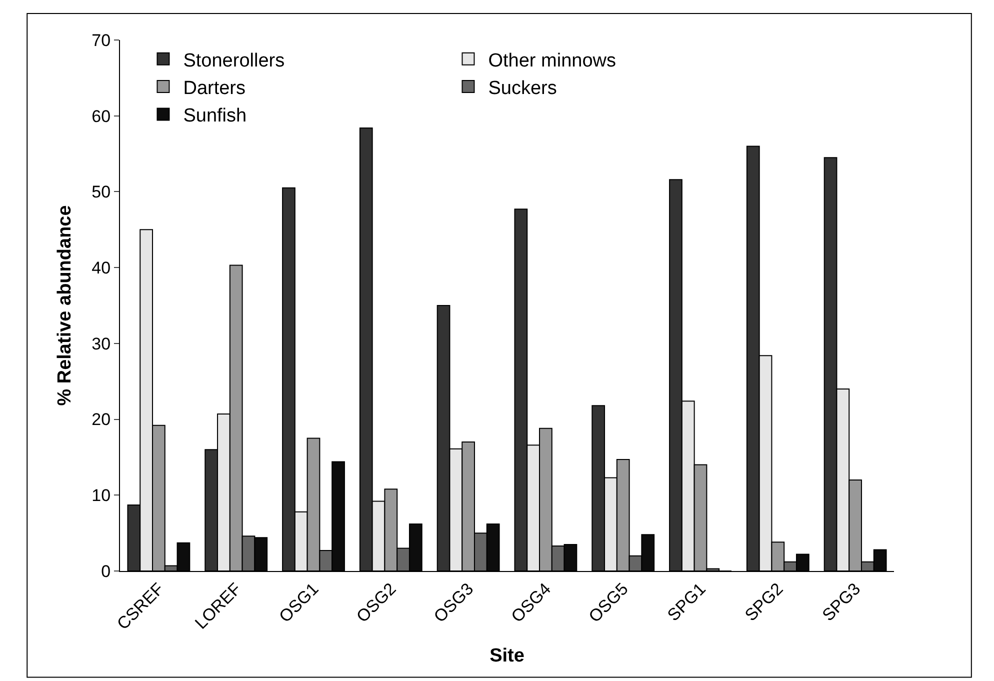 Image resolution: width=994 pixels, height=681 pixels. I want to click on y-tick-label: 40, so click(101, 268).